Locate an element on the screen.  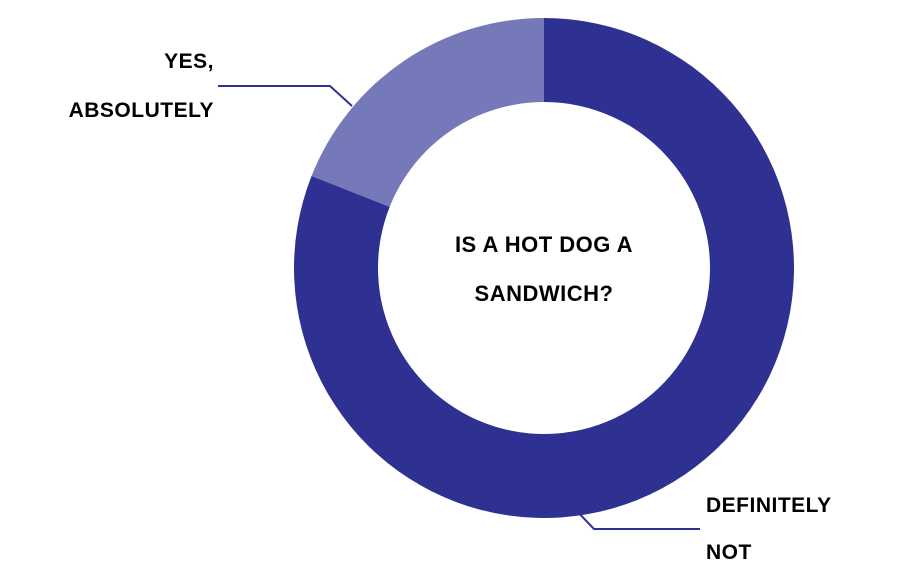
slice-label-yes-line-1: YES, is located at coordinates (189, 61).